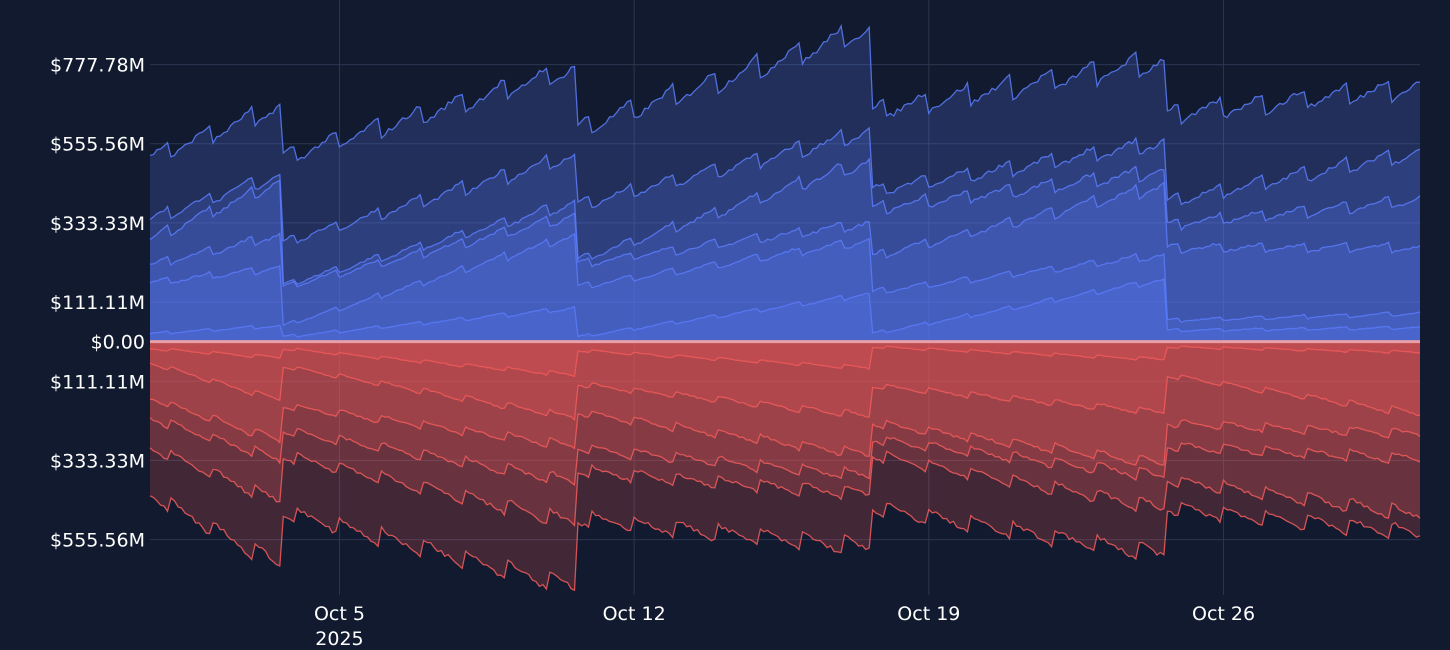 The width and height of the screenshot is (1450, 650). I want to click on x-axis: Oct 5 2025 Oct 12 Oct 19 Oct 26, so click(784, 626).